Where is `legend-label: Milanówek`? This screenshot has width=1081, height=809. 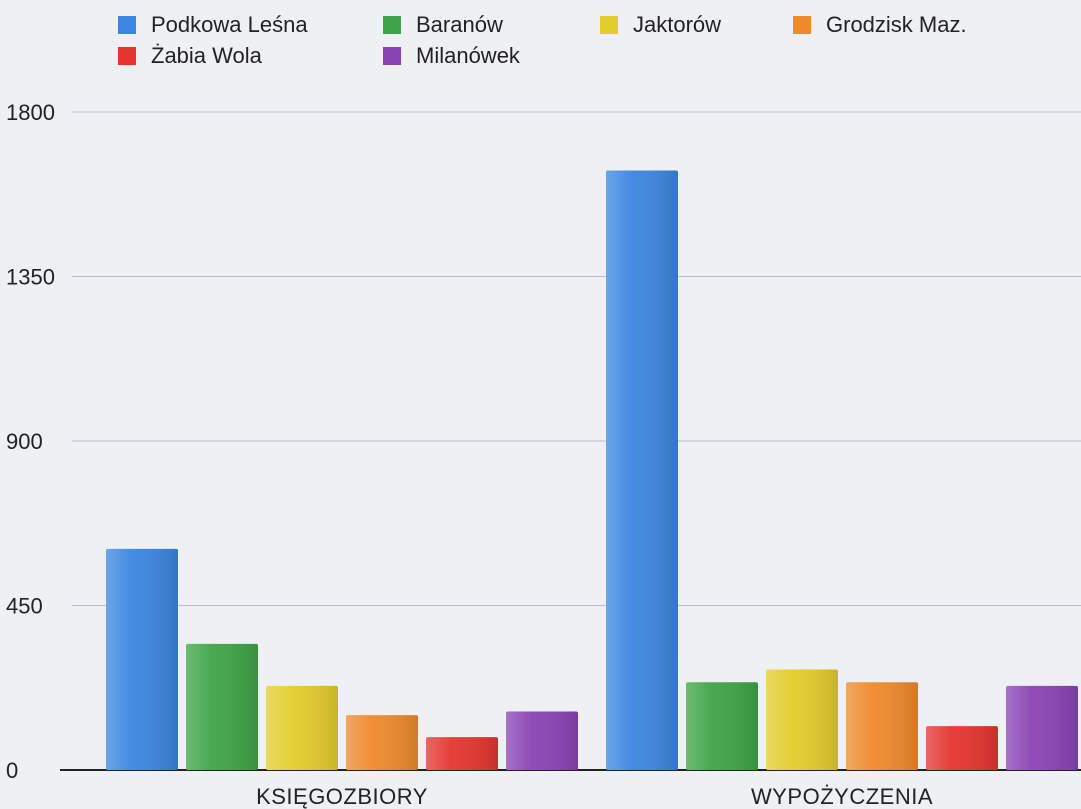
legend-label: Milanówek is located at coordinates (468, 55).